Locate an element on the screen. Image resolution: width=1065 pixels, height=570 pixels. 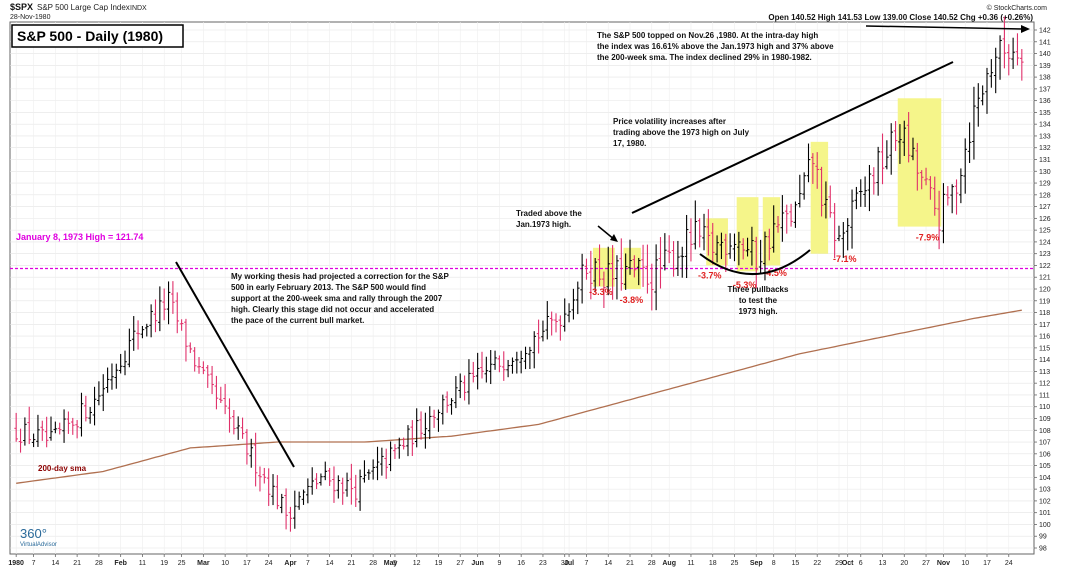
decline-trendline is located at coordinates (235, 364).